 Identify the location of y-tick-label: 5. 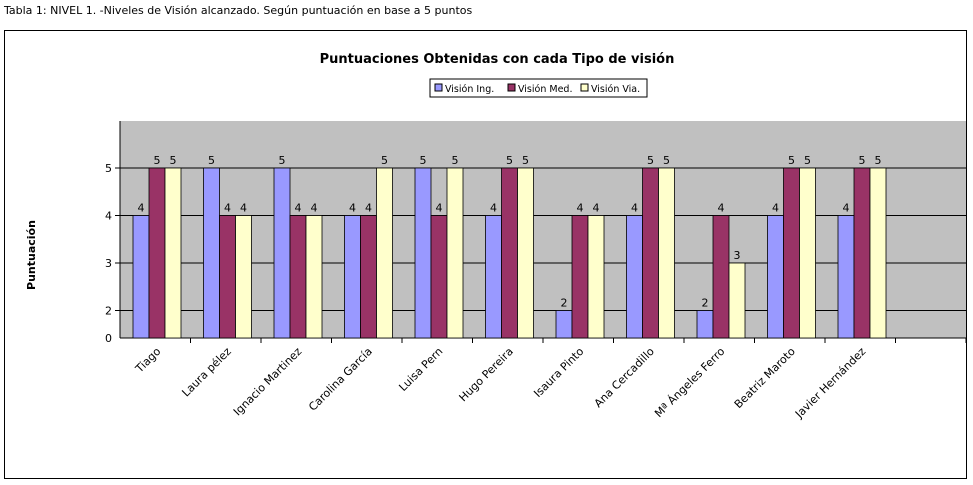
(108, 168).